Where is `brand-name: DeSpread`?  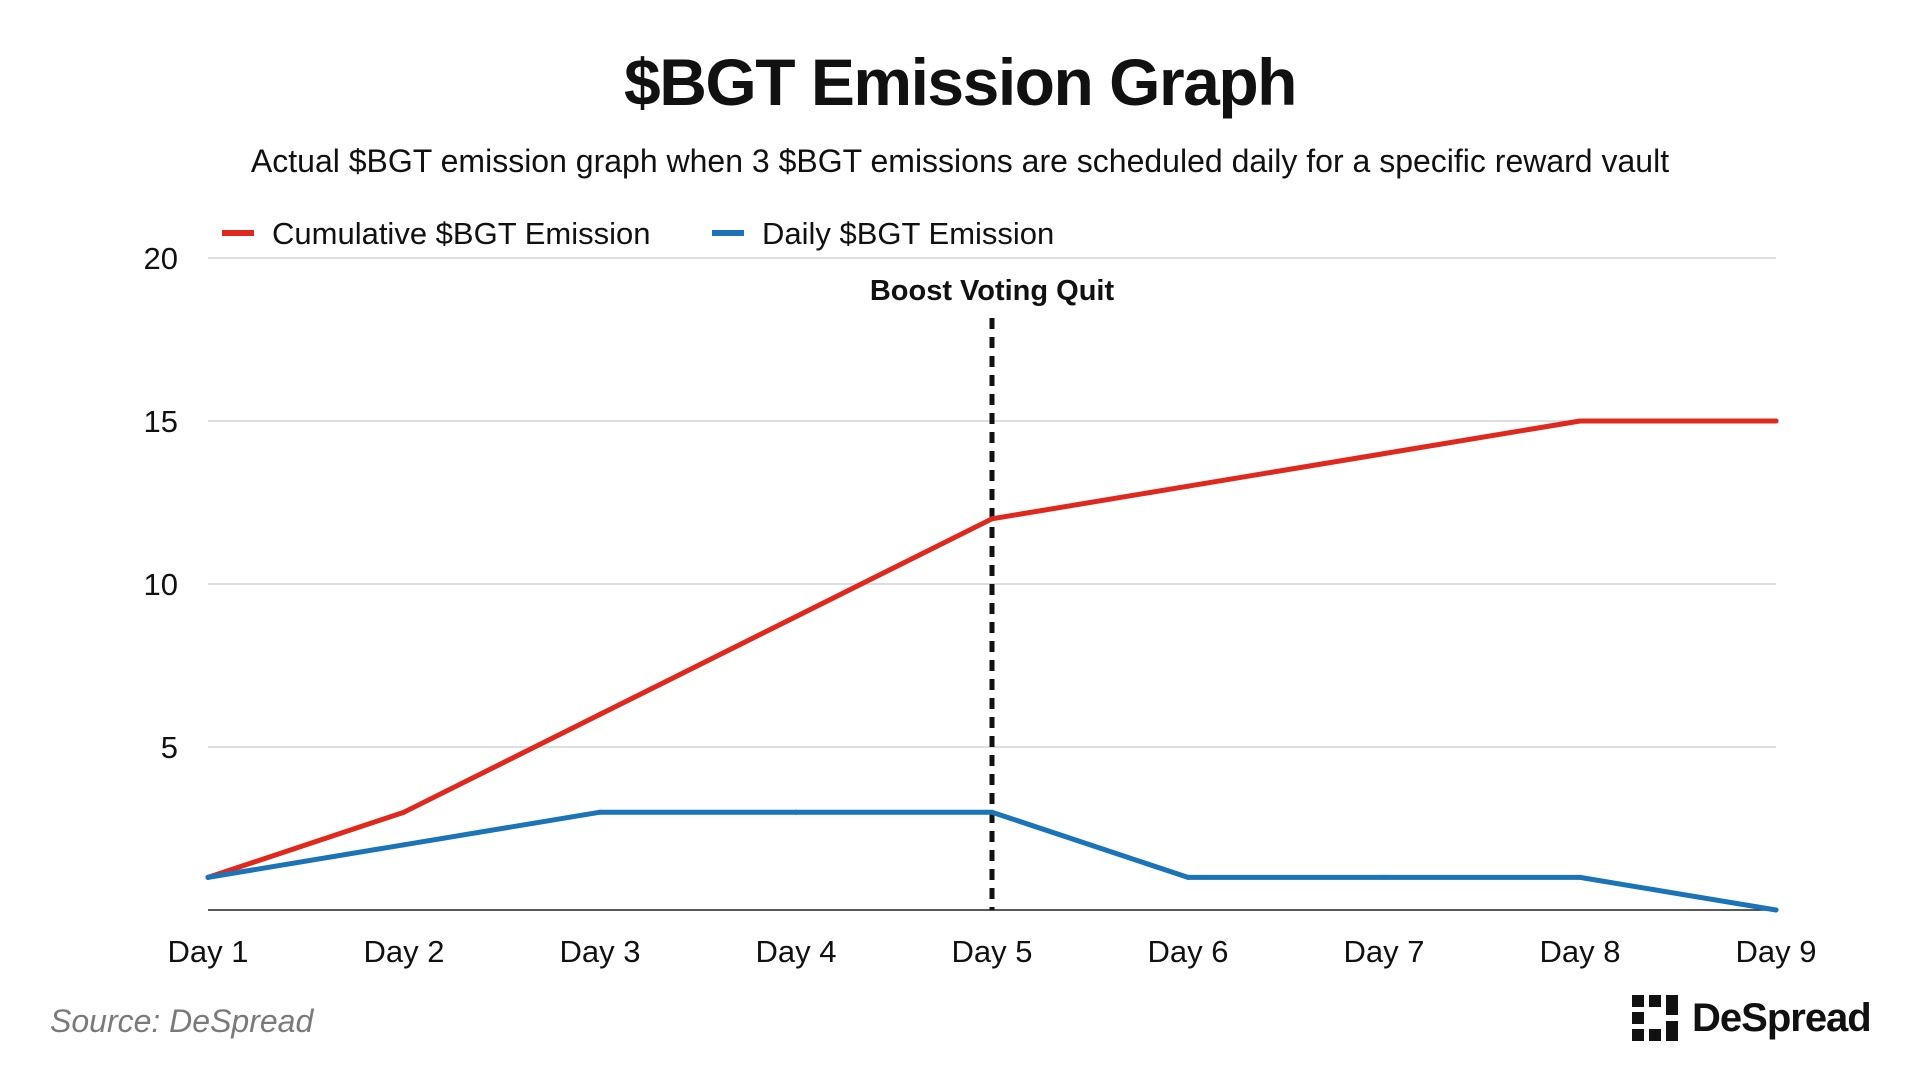 brand-name: DeSpread is located at coordinates (1782, 1017).